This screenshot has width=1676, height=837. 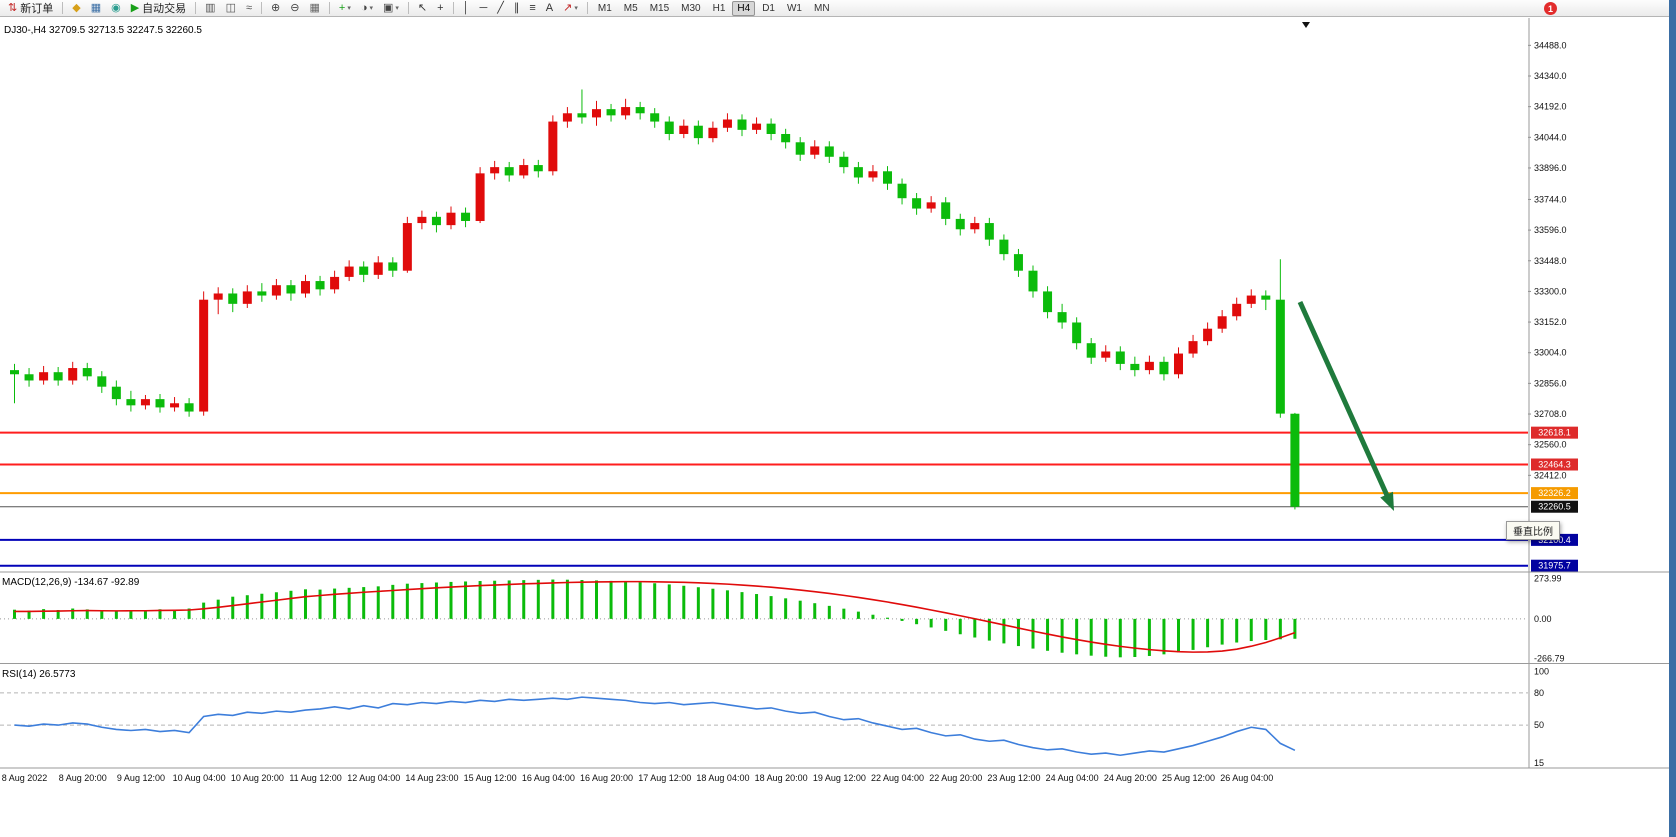 I want to click on svg-text: 17 Aug 12:00, so click(x=664, y=778).